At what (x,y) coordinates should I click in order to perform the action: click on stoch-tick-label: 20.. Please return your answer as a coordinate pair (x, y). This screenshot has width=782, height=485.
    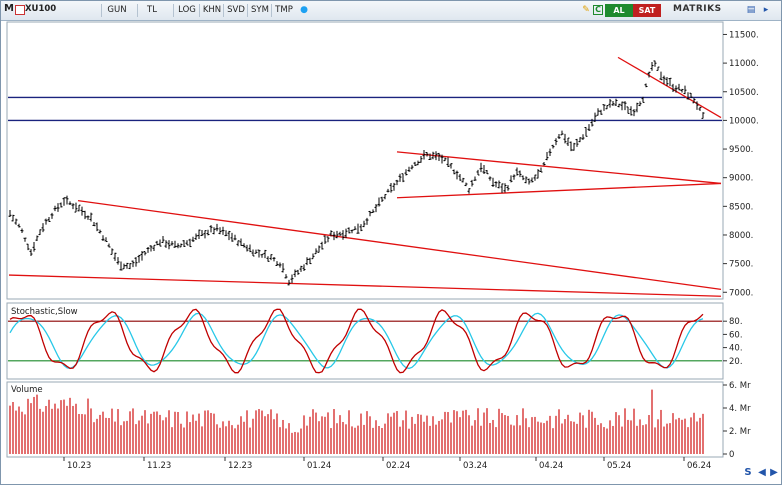
    Looking at the image, I should click on (736, 362).